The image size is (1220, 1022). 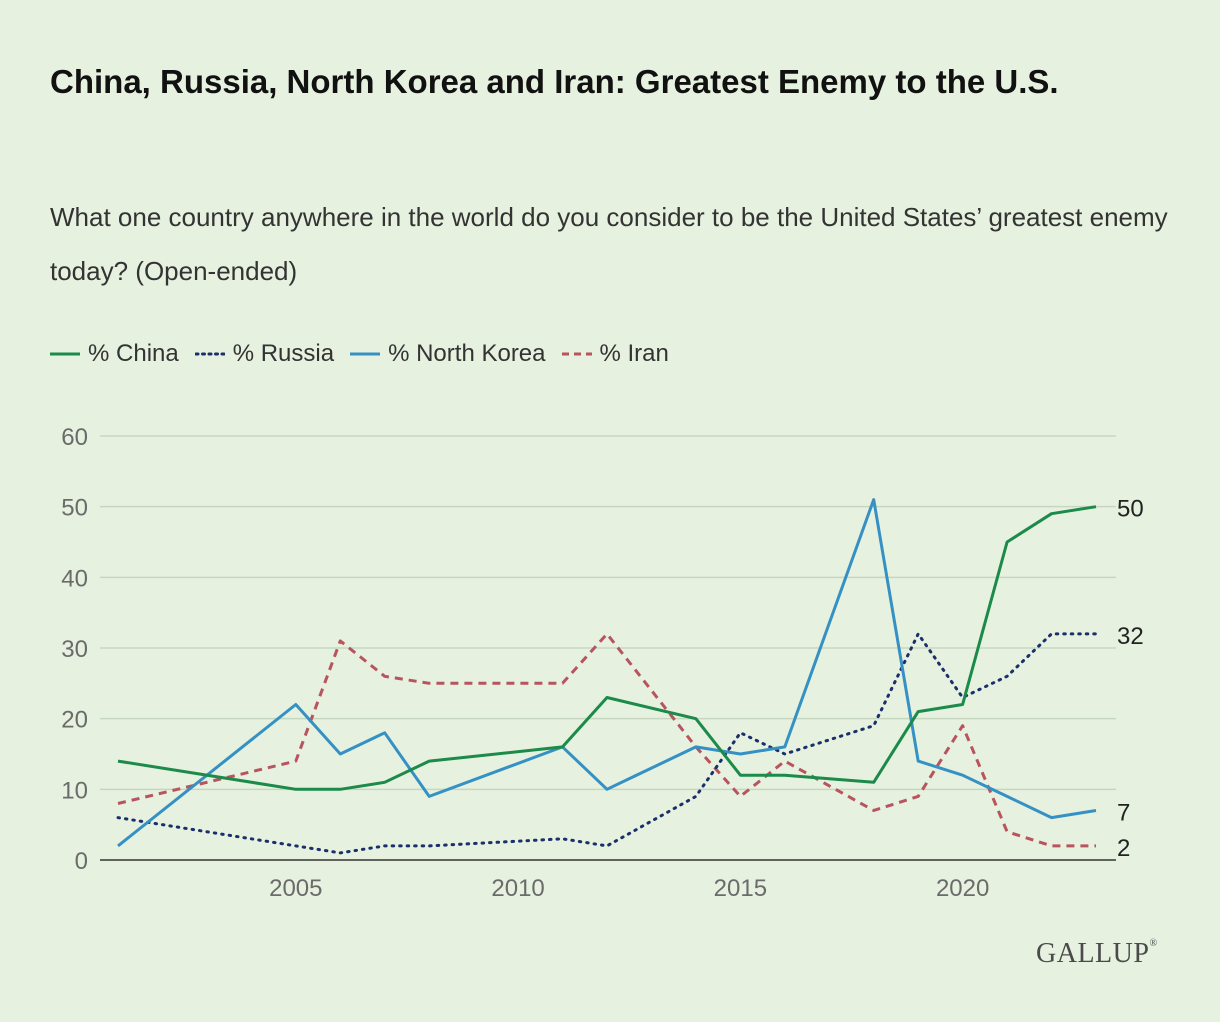 I want to click on legend-swatch-russia, so click(x=209, y=354).